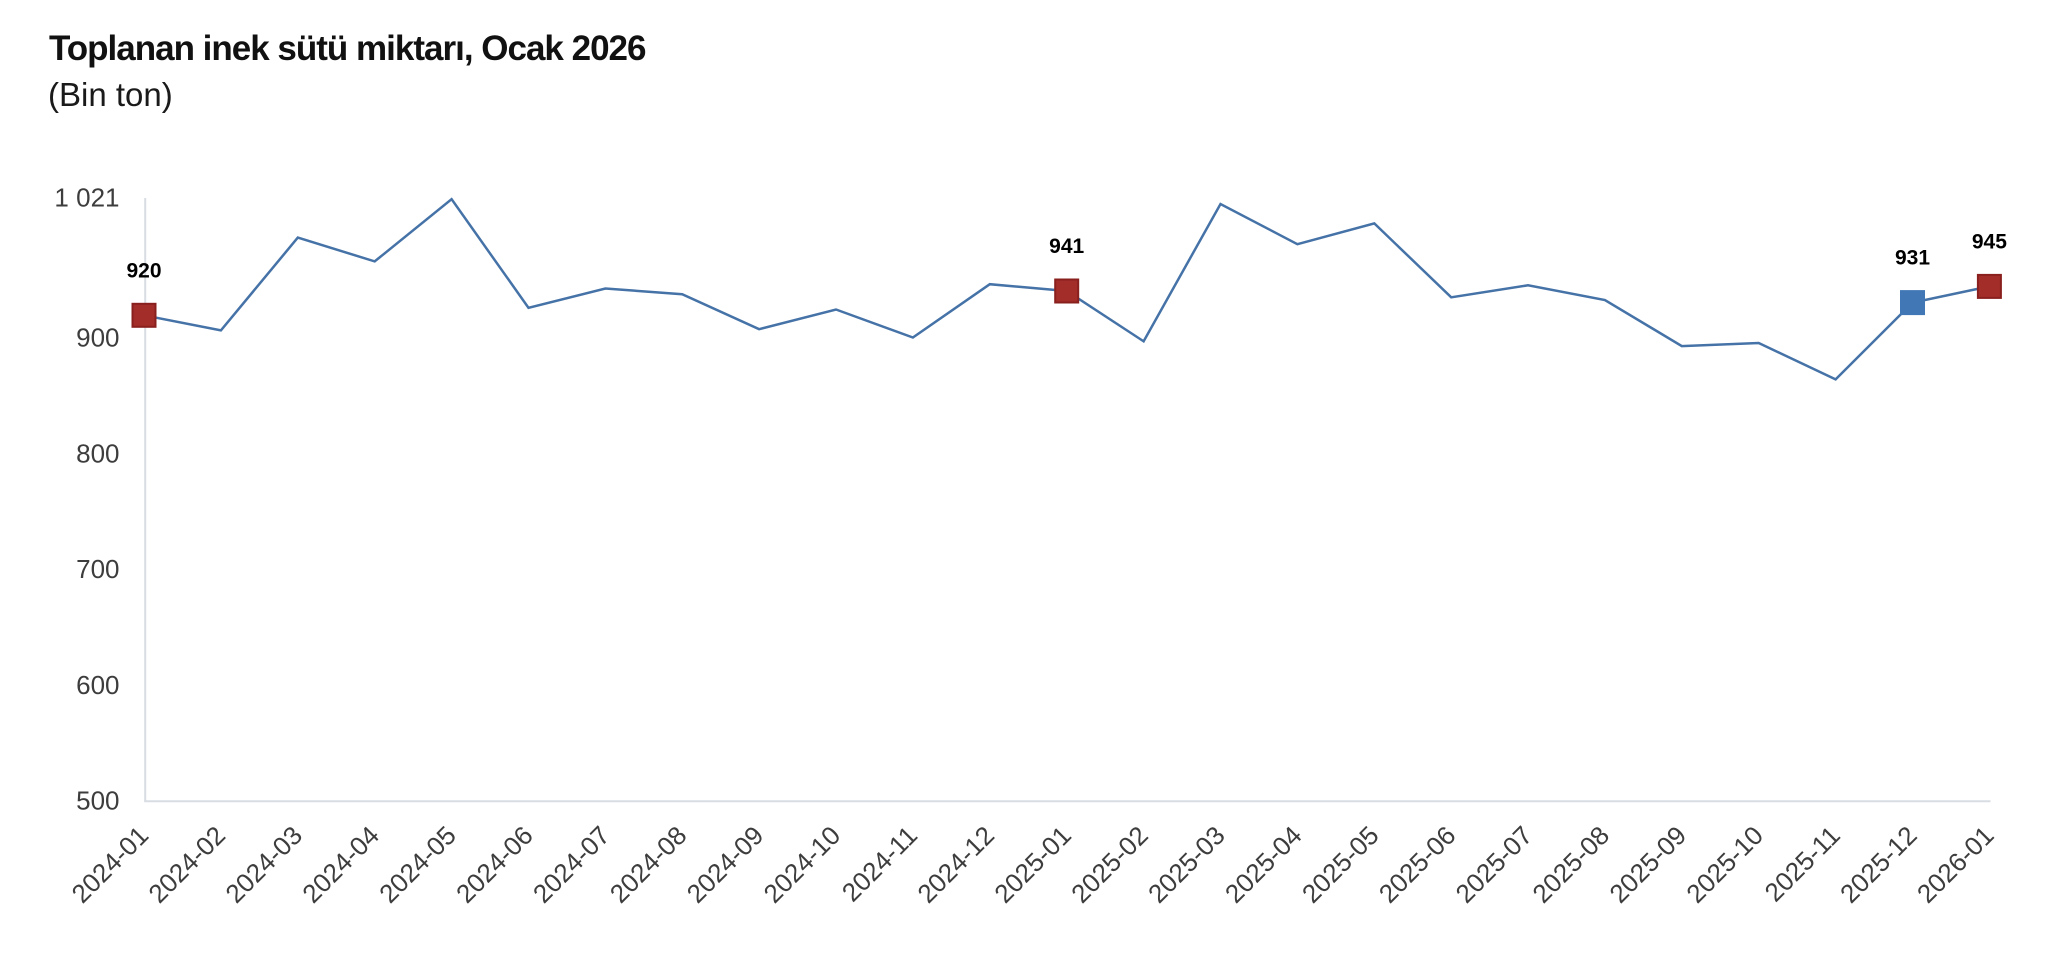 The width and height of the screenshot is (2064, 962). Describe the element at coordinates (347, 48) in the screenshot. I see `svg-text:Toplanan inek sütü miktarı, Oc: Toplanan inek sütü miktarı, Ocak 2026` at that location.